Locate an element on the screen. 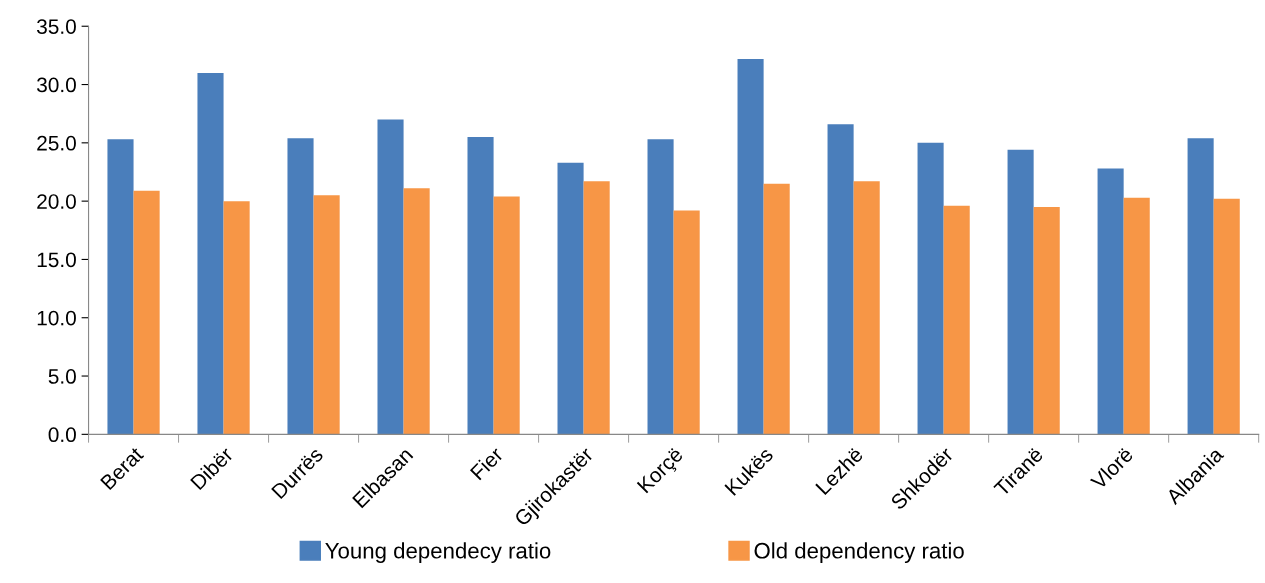 The height and width of the screenshot is (583, 1265). y-tick-label: 15.0 is located at coordinates (56, 260).